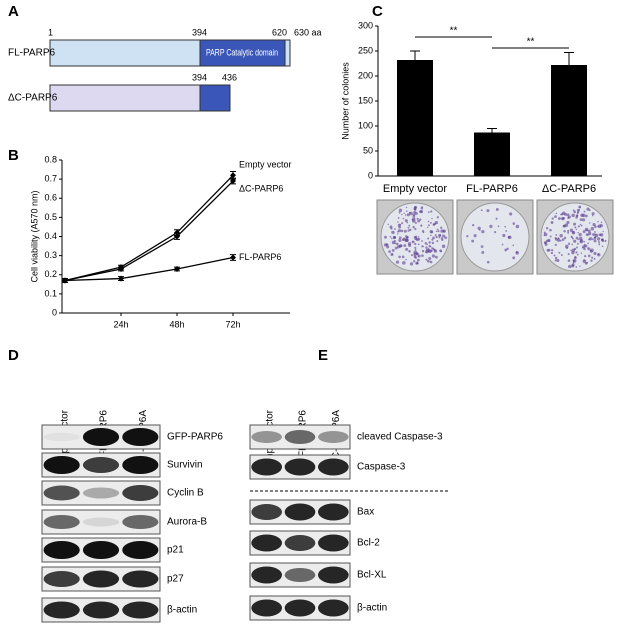 This screenshot has height=629, width=620. Describe the element at coordinates (365, 512) in the screenshot. I see `row-label: Bax` at that location.